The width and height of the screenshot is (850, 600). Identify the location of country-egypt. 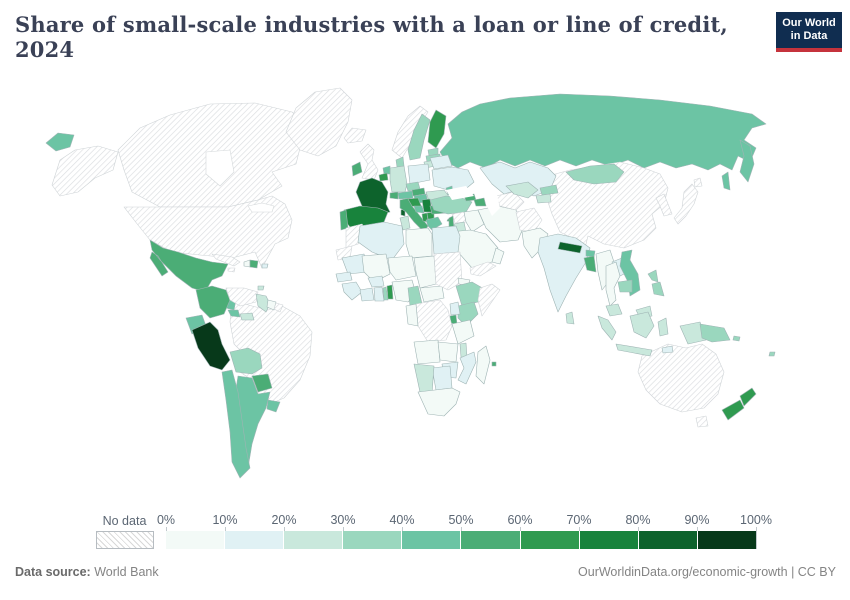
(446, 240).